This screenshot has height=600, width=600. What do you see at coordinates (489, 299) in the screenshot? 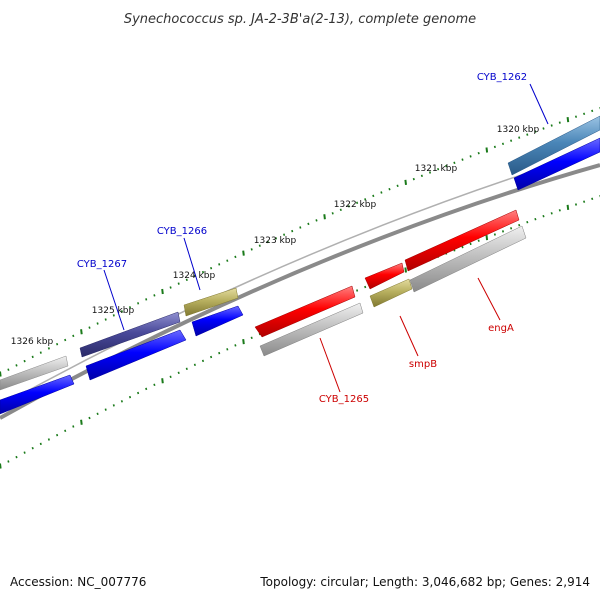
I see `leader-enga` at bounding box center [489, 299].